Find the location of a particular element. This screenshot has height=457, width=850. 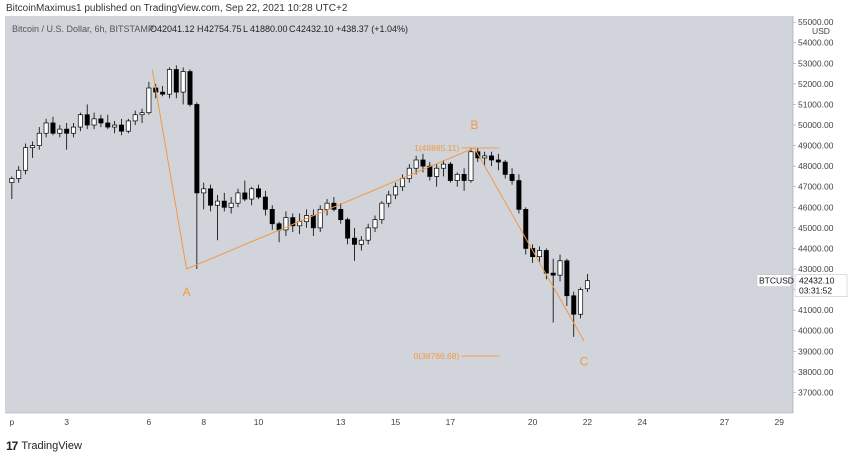

price-tag-countdown: 03:31:52 is located at coordinates (815, 291).